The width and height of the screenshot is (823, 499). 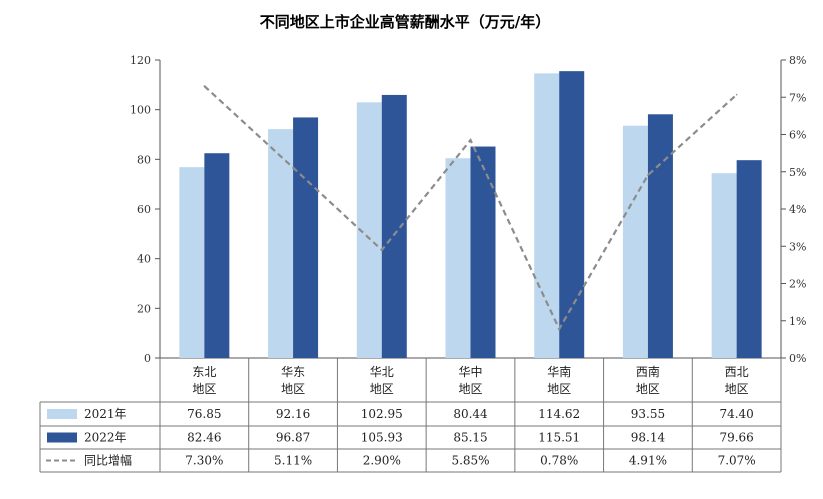 What do you see at coordinates (144, 159) in the screenshot?
I see `y-tick-label: 80` at bounding box center [144, 159].